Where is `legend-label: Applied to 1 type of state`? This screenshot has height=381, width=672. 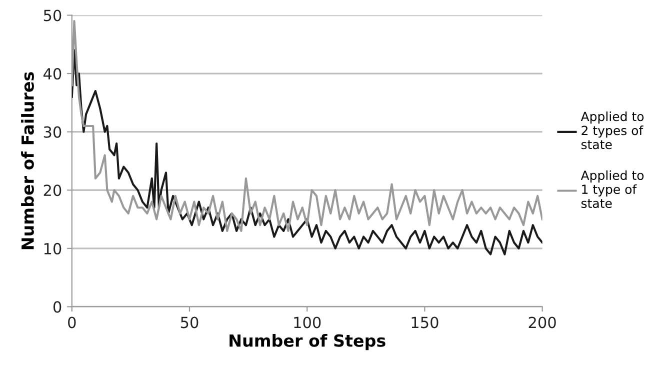
legend-label: Applied to 1 type of state is located at coordinates (612, 189).